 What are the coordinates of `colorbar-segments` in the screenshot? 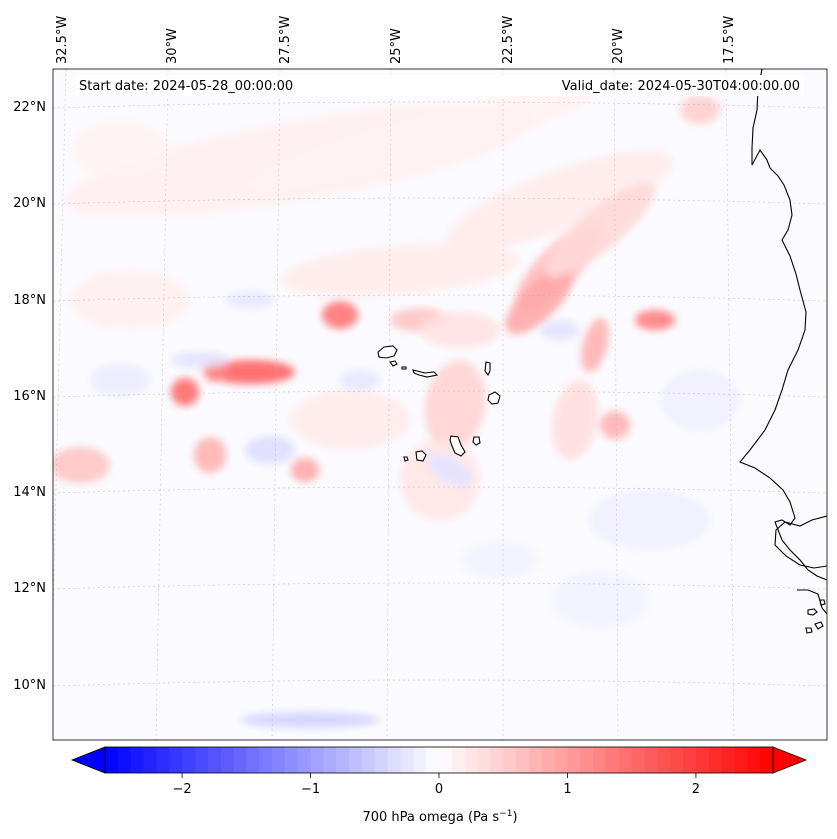 It's located at (439, 760).